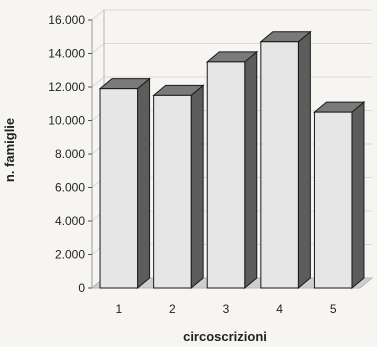 The width and height of the screenshot is (377, 347). What do you see at coordinates (66, 87) in the screenshot?
I see `y-tick-label: 12.000` at bounding box center [66, 87].